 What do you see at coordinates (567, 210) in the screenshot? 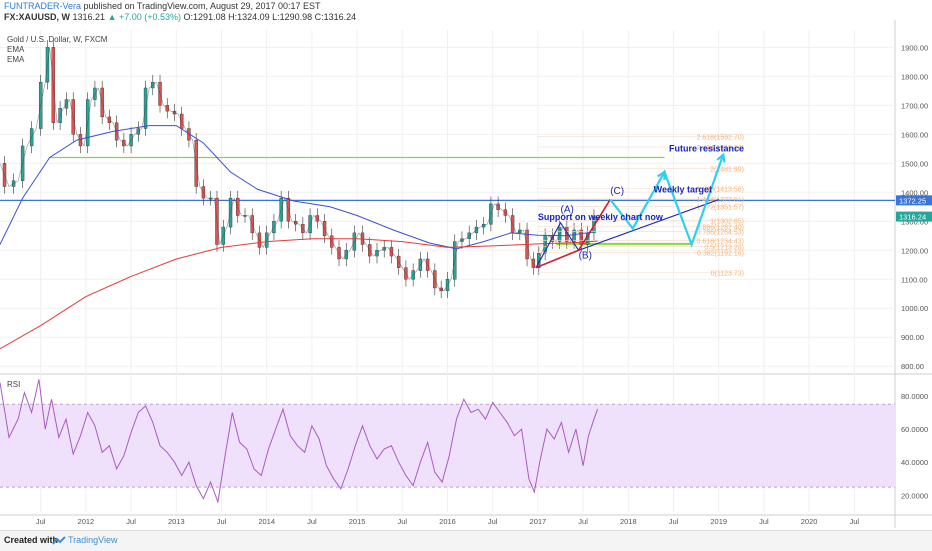
I see `annotation-label: (A)` at bounding box center [567, 210].